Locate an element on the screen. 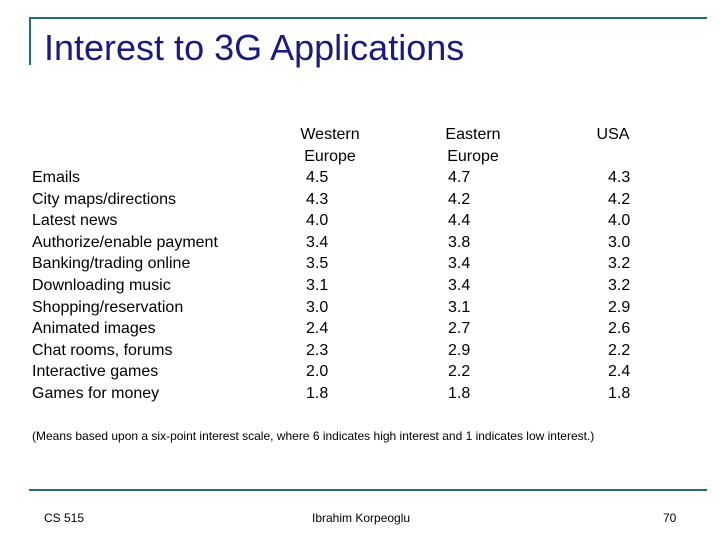 This screenshot has height=540, width=720. row-label: City maps/directions is located at coordinates (104, 199).